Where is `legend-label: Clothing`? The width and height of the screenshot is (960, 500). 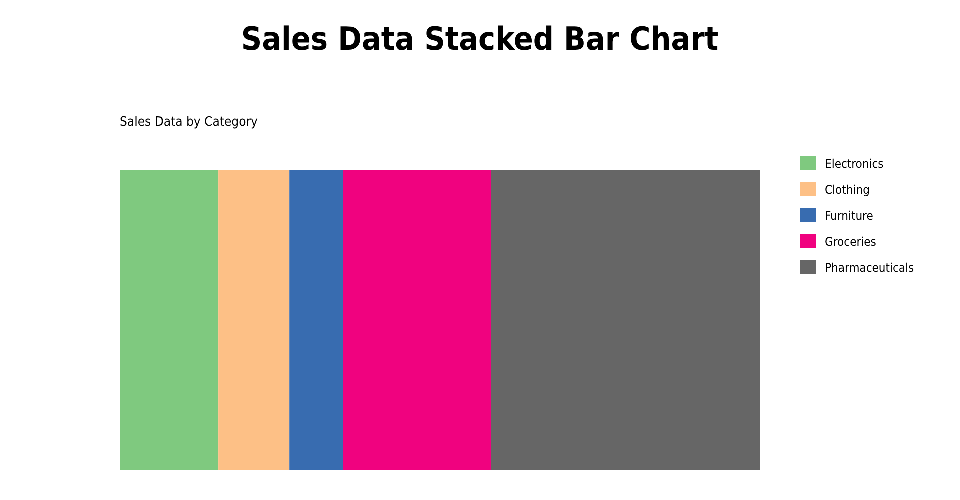
legend-label: Clothing is located at coordinates (847, 190).